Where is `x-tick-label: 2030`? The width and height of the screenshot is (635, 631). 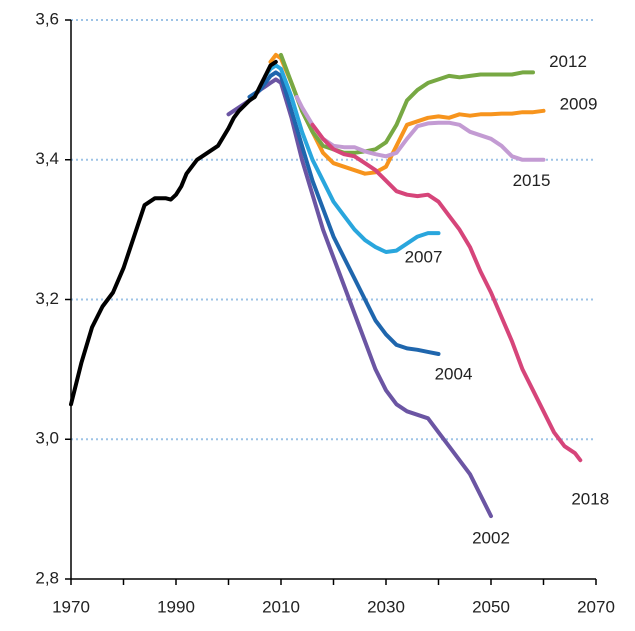 x-tick-label: 2030 is located at coordinates (386, 606).